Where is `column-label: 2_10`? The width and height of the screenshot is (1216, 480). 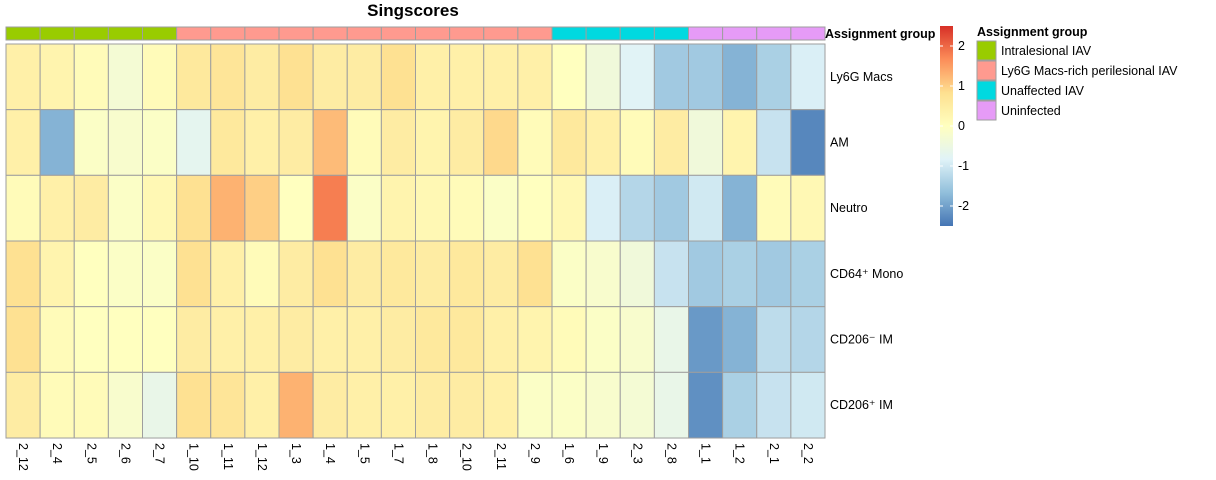
column-label: 2_10 is located at coordinates (467, 457).